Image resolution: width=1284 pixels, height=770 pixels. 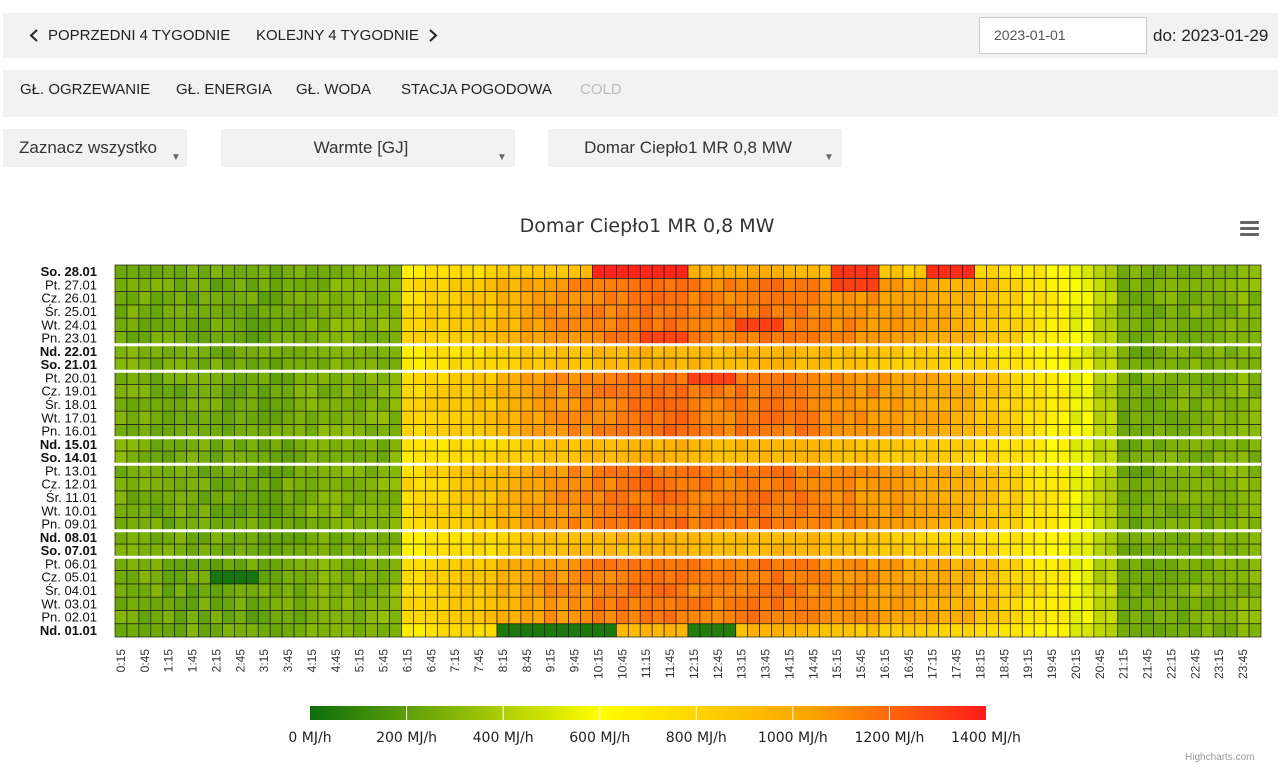 I want to click on select-all-dropdown: Zaznacz wszystko ▼, so click(x=95, y=148).